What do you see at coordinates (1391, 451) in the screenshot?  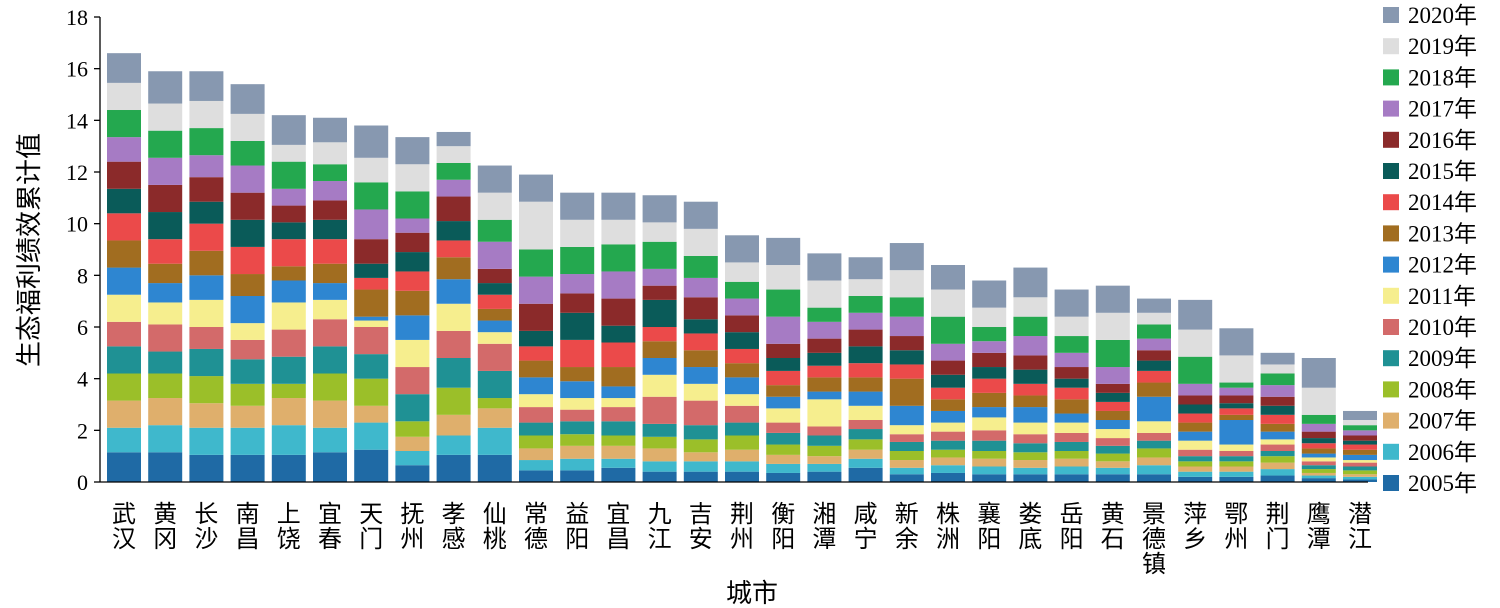 I see `legend-swatch-2006年` at bounding box center [1391, 451].